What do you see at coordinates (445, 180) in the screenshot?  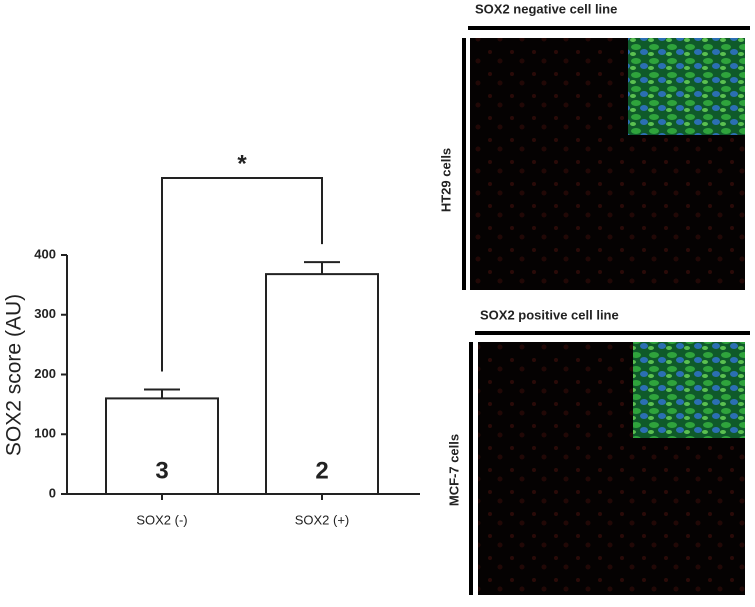 I see `panel-label: HT29 cells` at bounding box center [445, 180].